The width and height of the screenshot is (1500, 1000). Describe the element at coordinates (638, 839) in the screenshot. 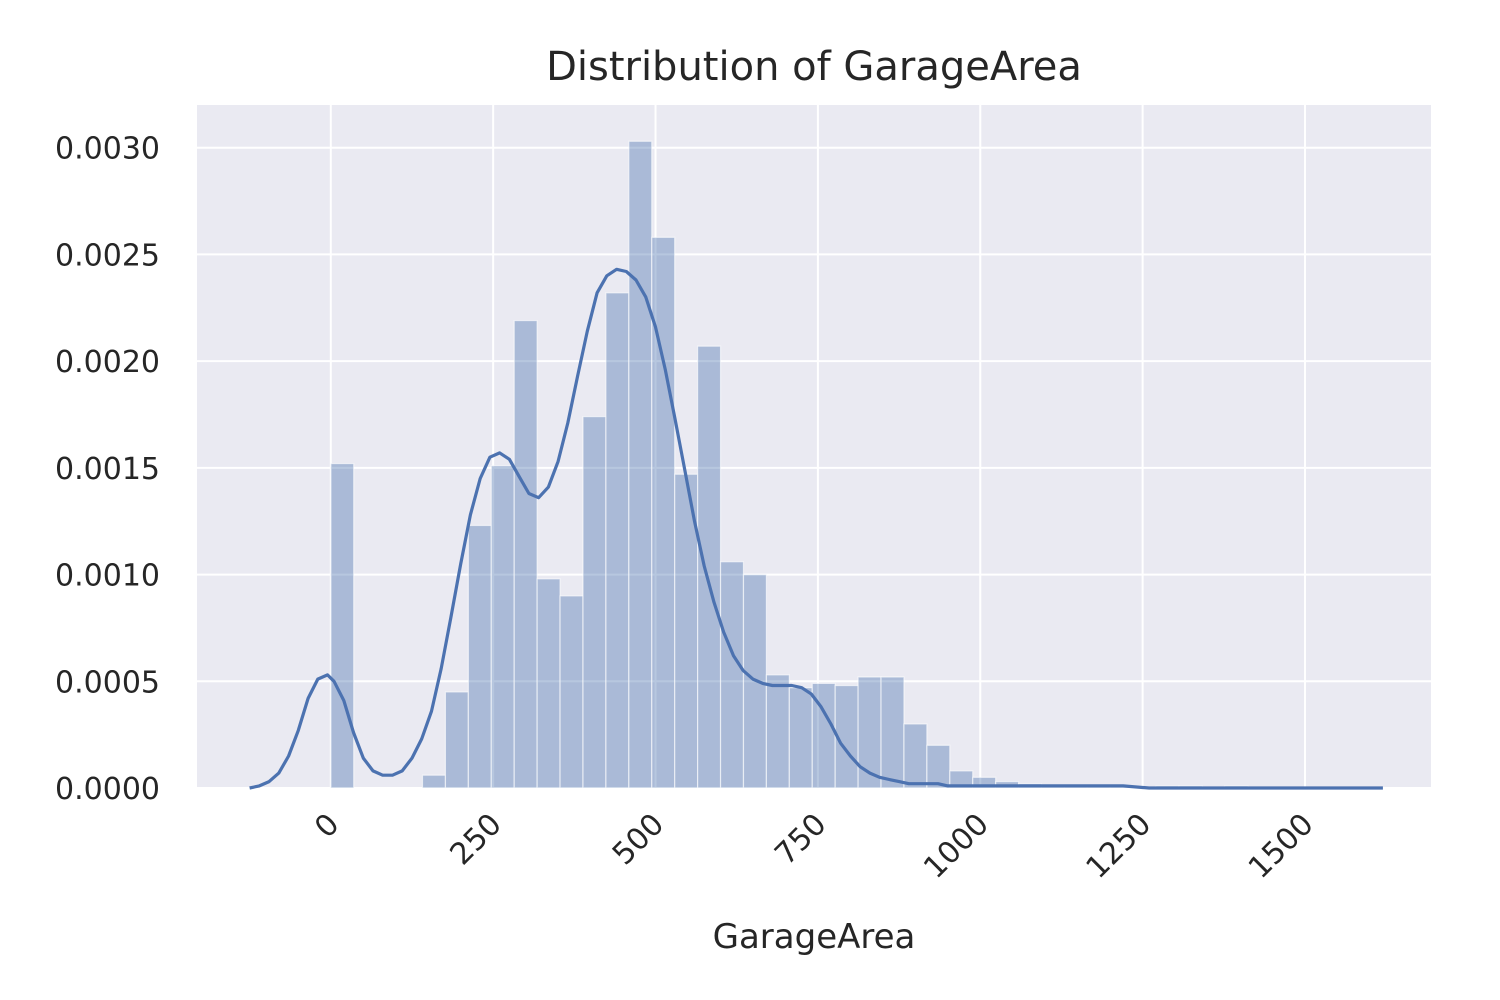

I see `x-tick-label: 500` at that location.